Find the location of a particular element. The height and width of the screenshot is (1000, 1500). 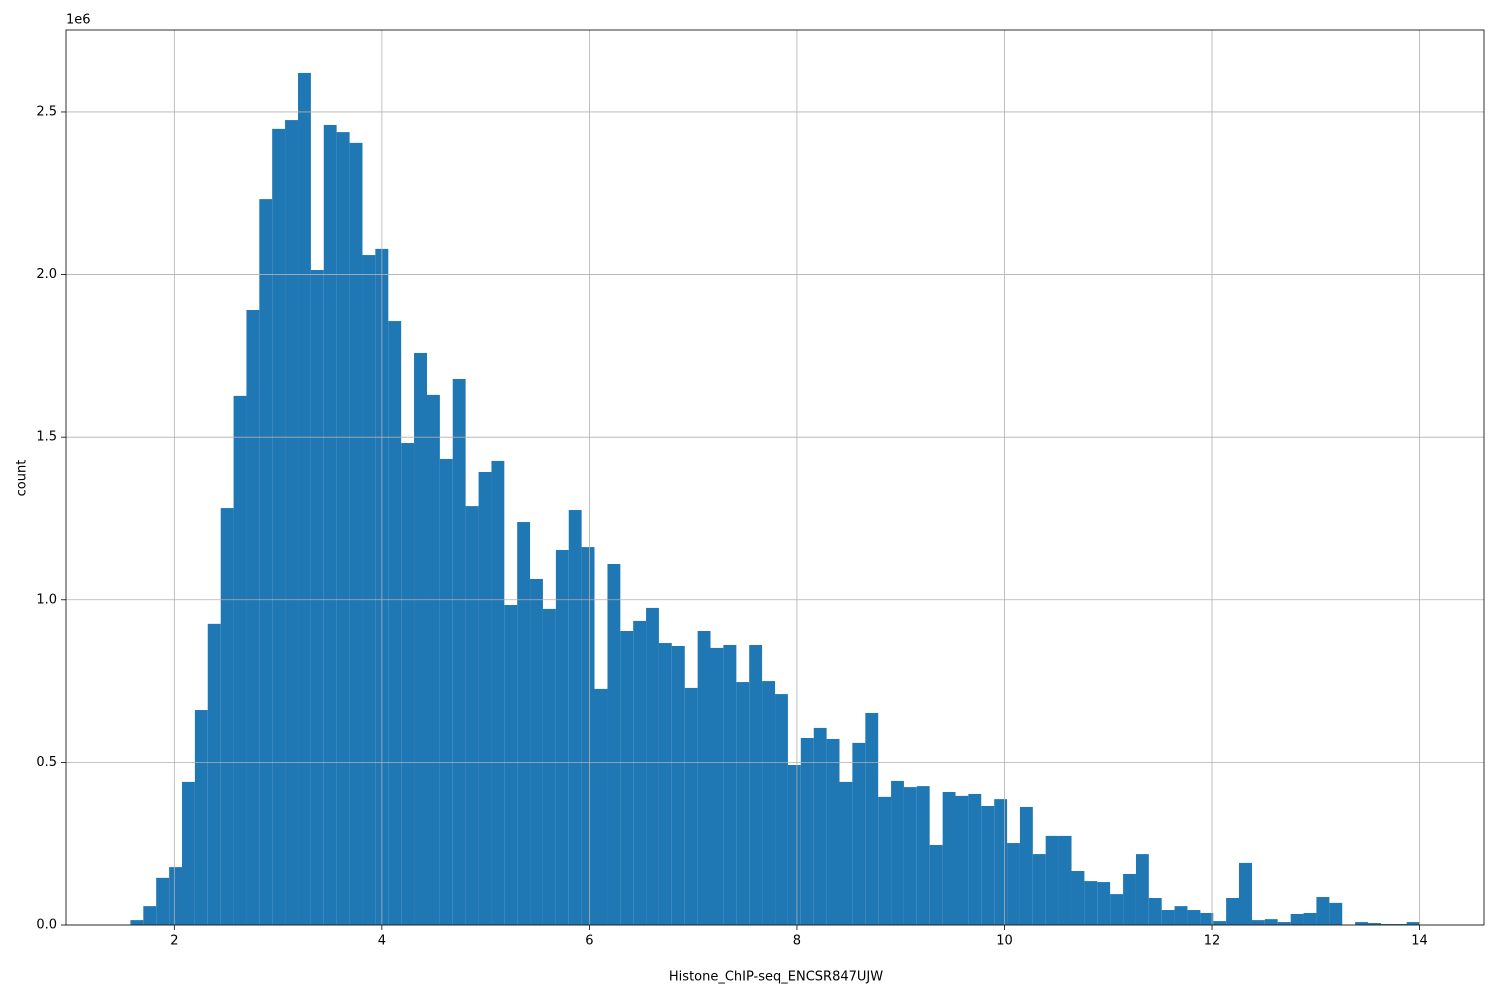

x-tick-label: 14 is located at coordinates (1419, 941).